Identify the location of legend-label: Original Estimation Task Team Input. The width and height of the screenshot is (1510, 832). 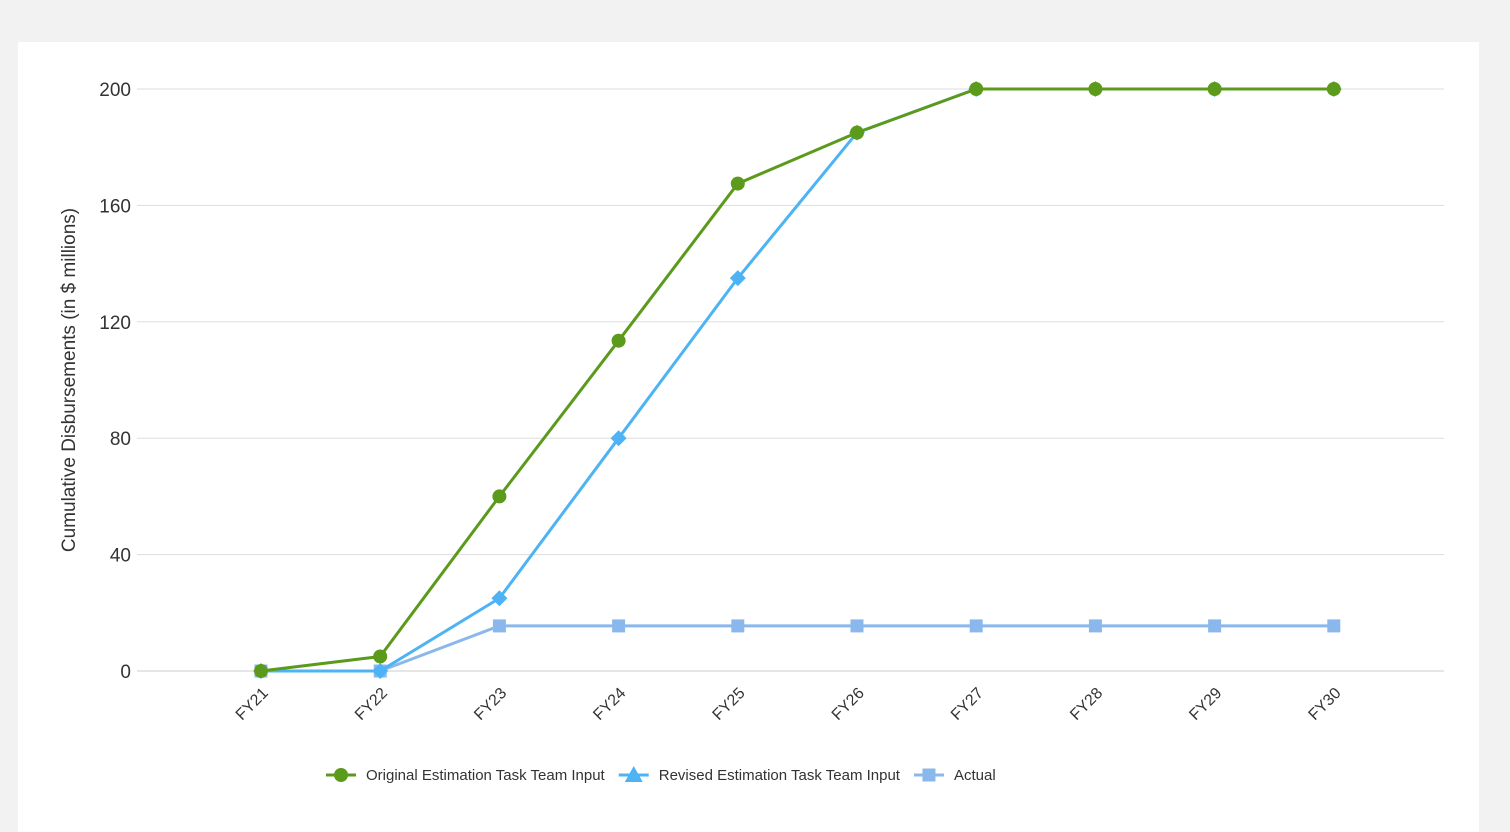
(486, 775).